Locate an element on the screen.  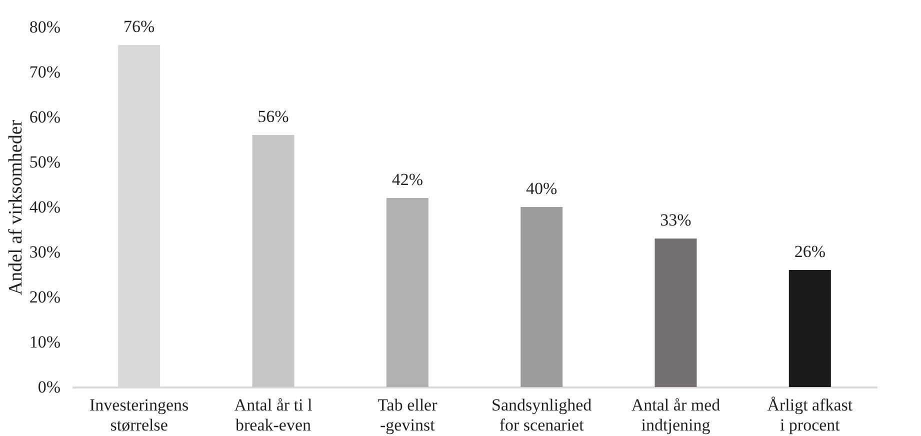
x-tick-label: Investeringens størrelse is located at coordinates (139, 415).